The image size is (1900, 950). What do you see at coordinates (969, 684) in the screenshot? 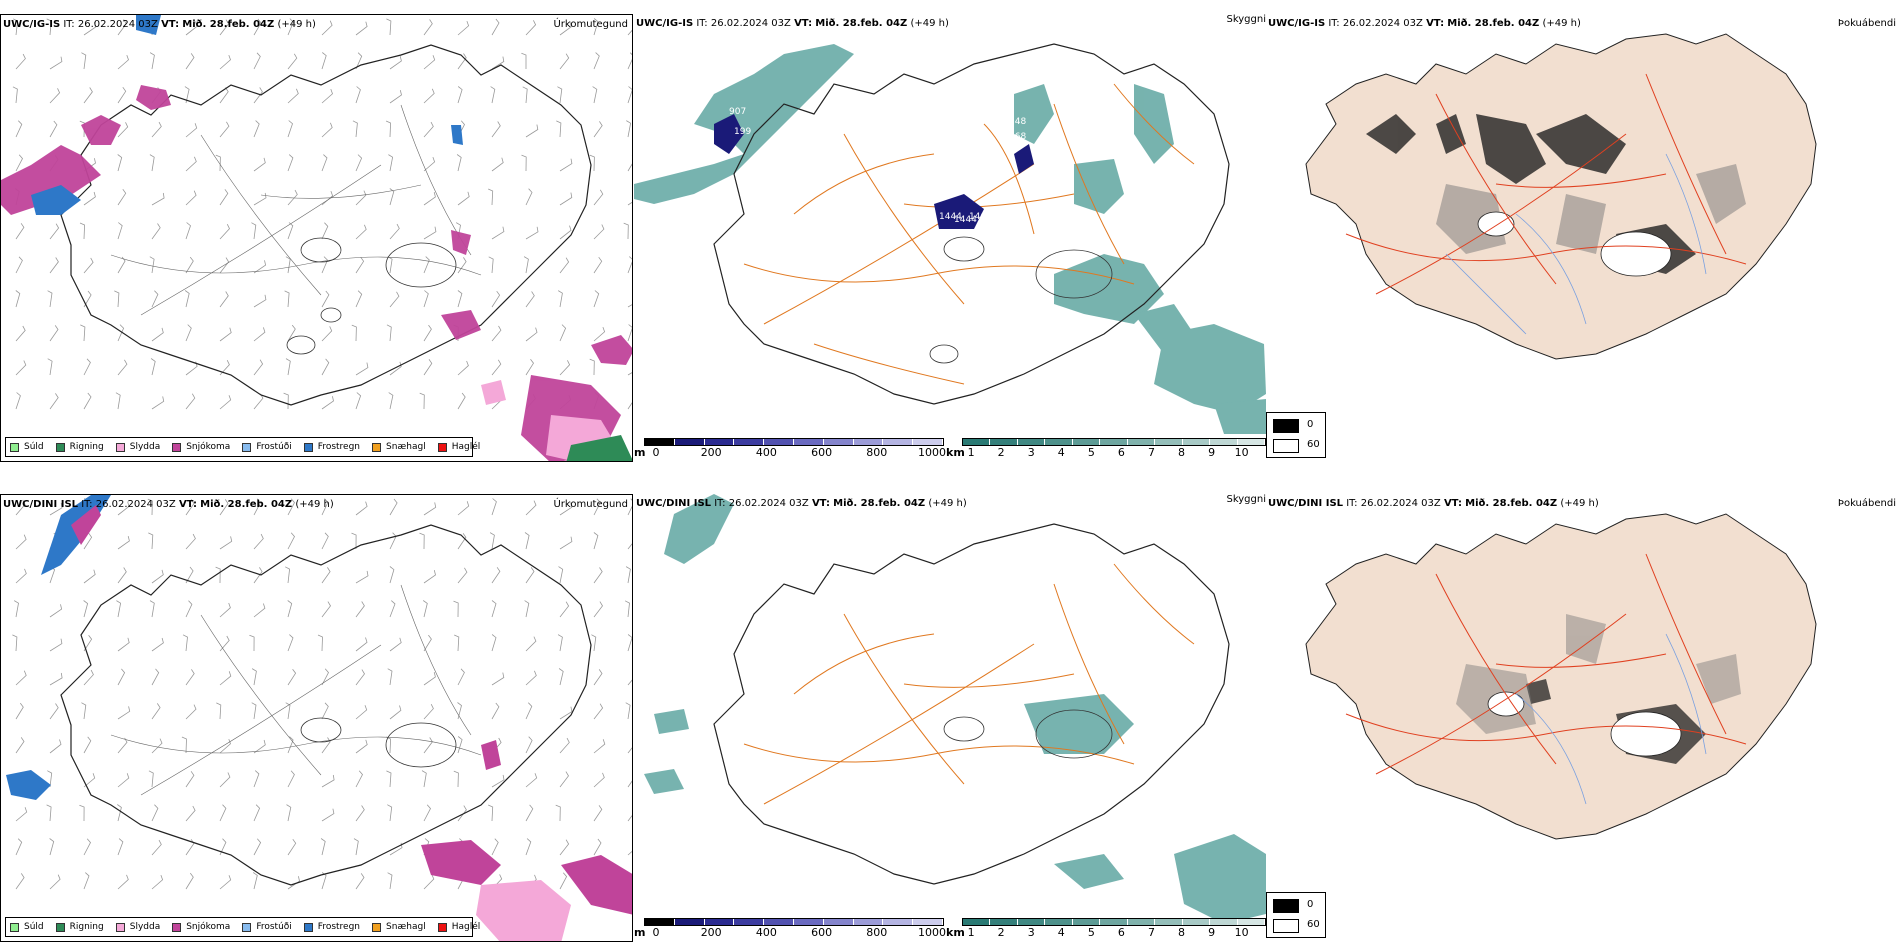
I see `roads-orange` at bounding box center [969, 684].